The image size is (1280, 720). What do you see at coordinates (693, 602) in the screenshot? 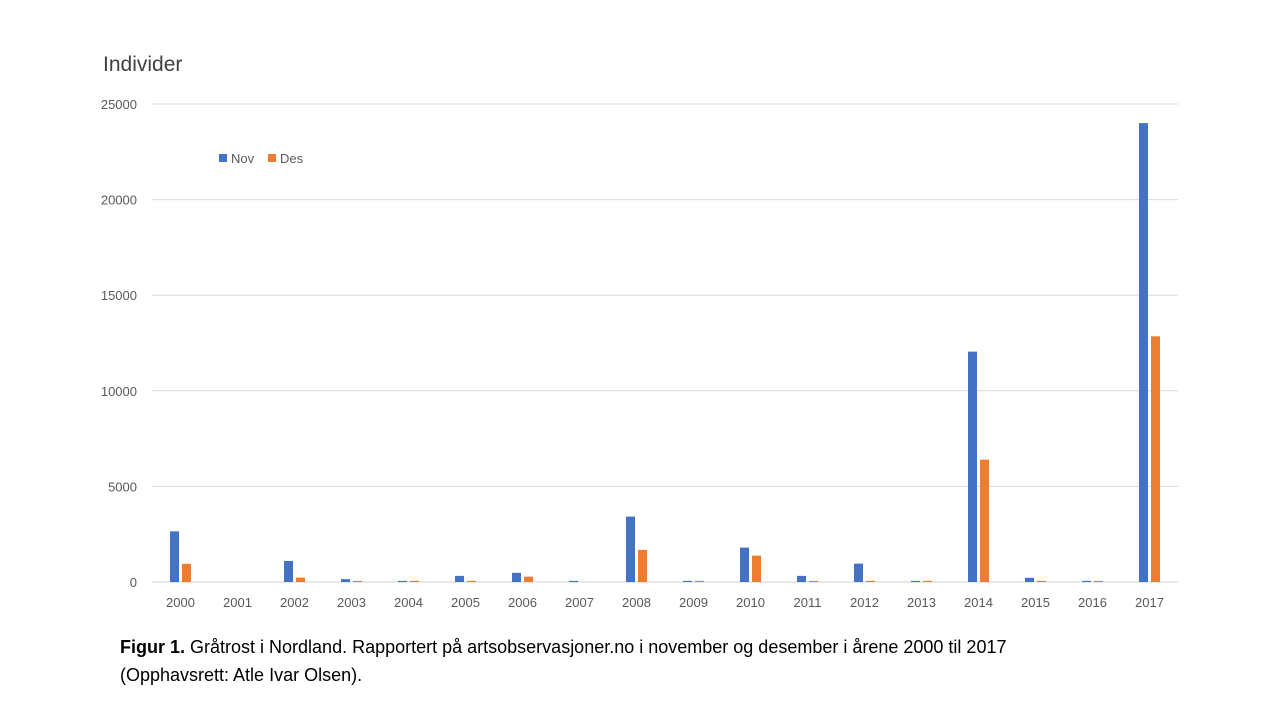
I see `x-tick-label: 2009` at bounding box center [693, 602].